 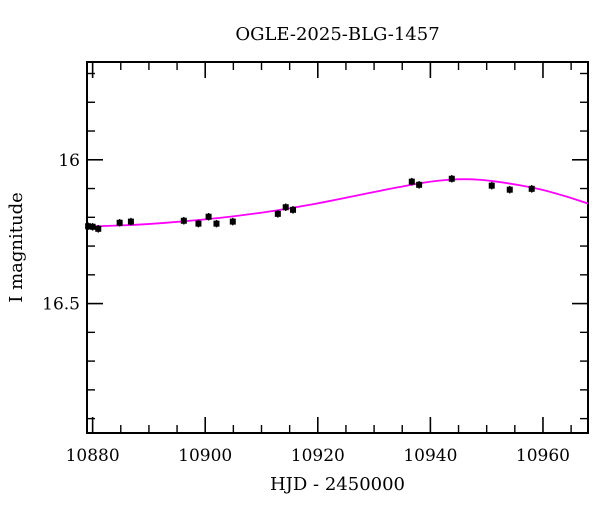 I want to click on x-tick-label: 10920, so click(x=318, y=456).